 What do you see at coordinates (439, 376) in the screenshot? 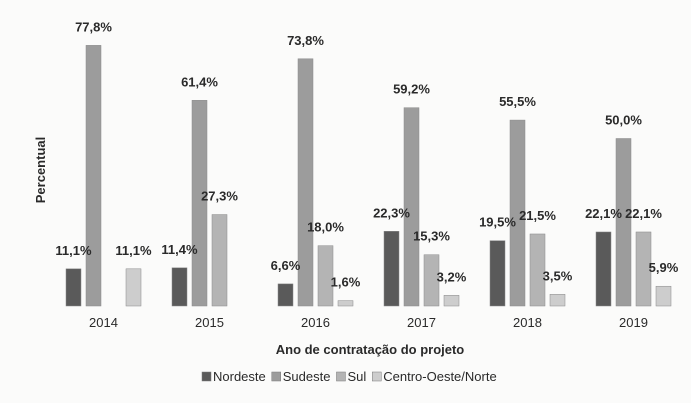
I see `legend-label: Centro-Oeste/Norte` at bounding box center [439, 376].